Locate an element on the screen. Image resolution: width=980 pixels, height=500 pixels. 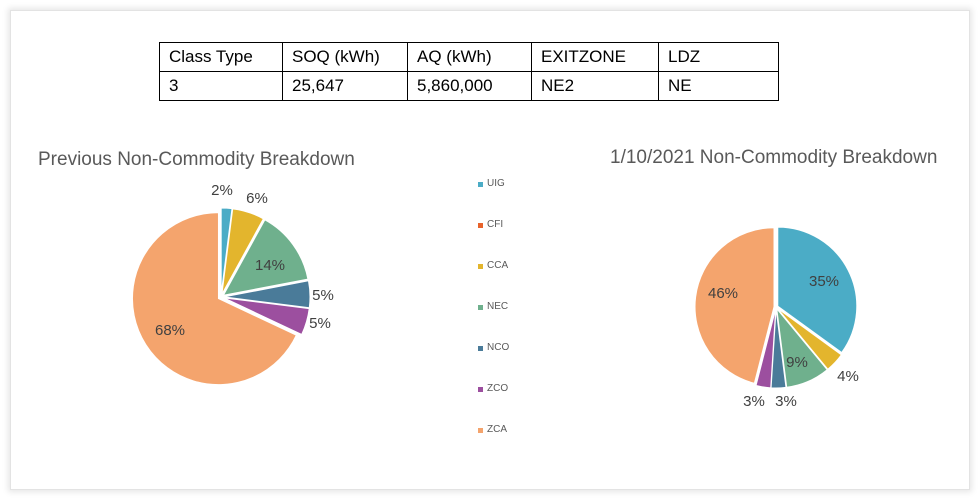
chart-title-current: 1/10/2021 Non-Commodity Breakdown is located at coordinates (774, 157).